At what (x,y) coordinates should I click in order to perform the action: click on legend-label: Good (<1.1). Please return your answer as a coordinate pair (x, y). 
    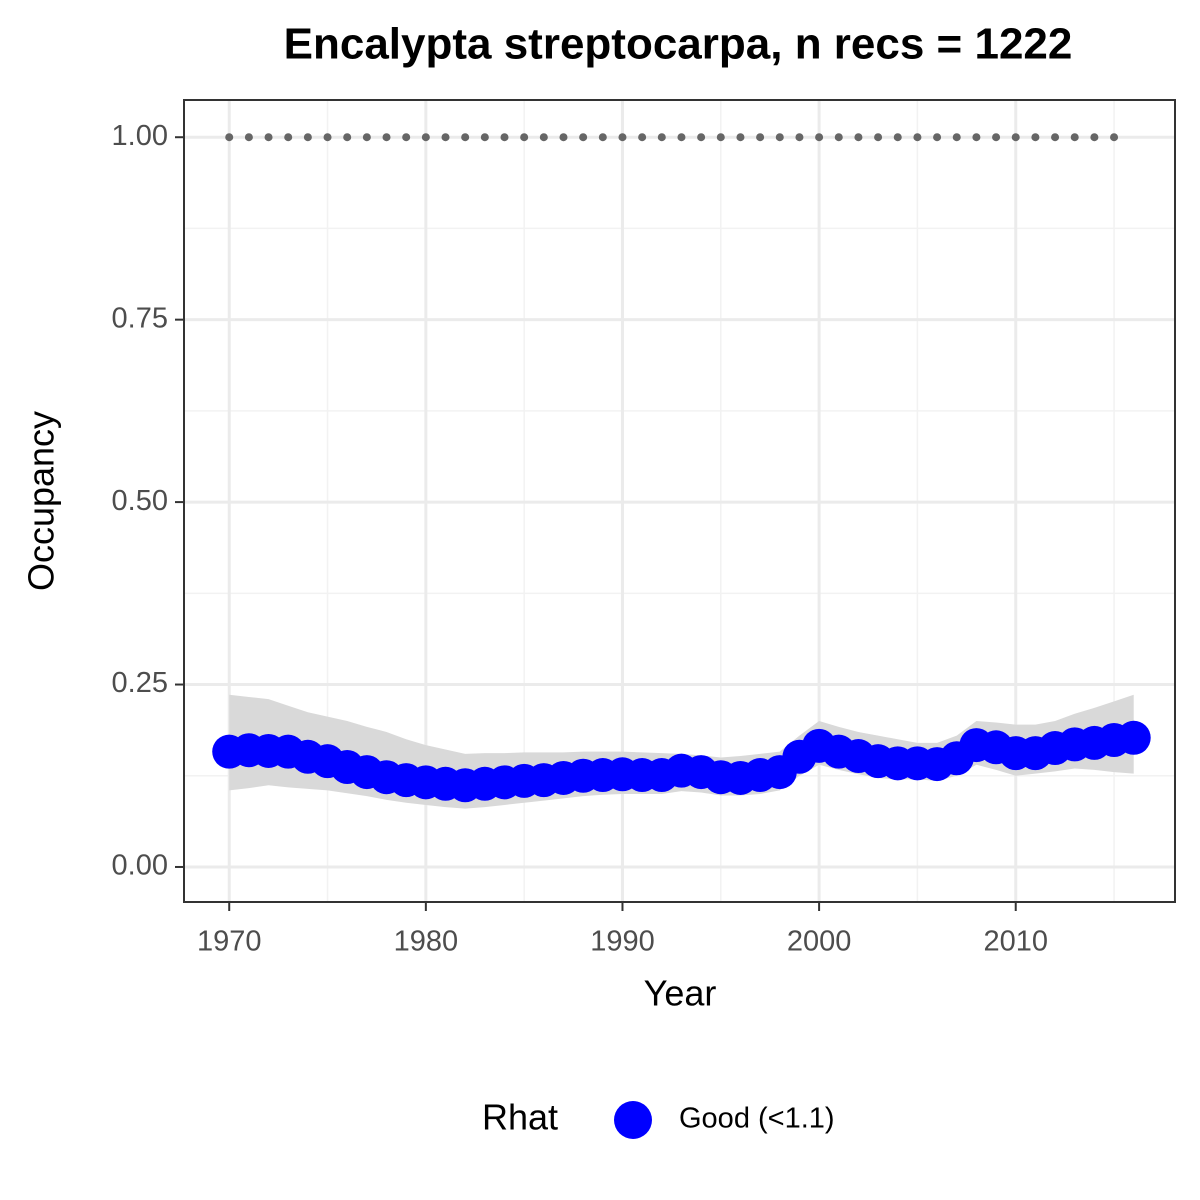
    Looking at the image, I should click on (757, 1119).